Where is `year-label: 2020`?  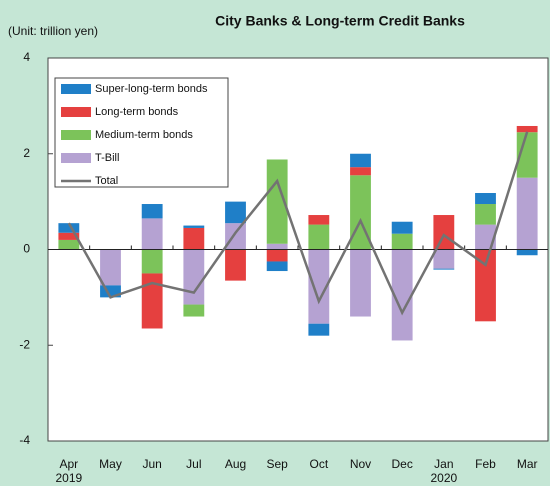 year-label: 2020 is located at coordinates (443, 478).